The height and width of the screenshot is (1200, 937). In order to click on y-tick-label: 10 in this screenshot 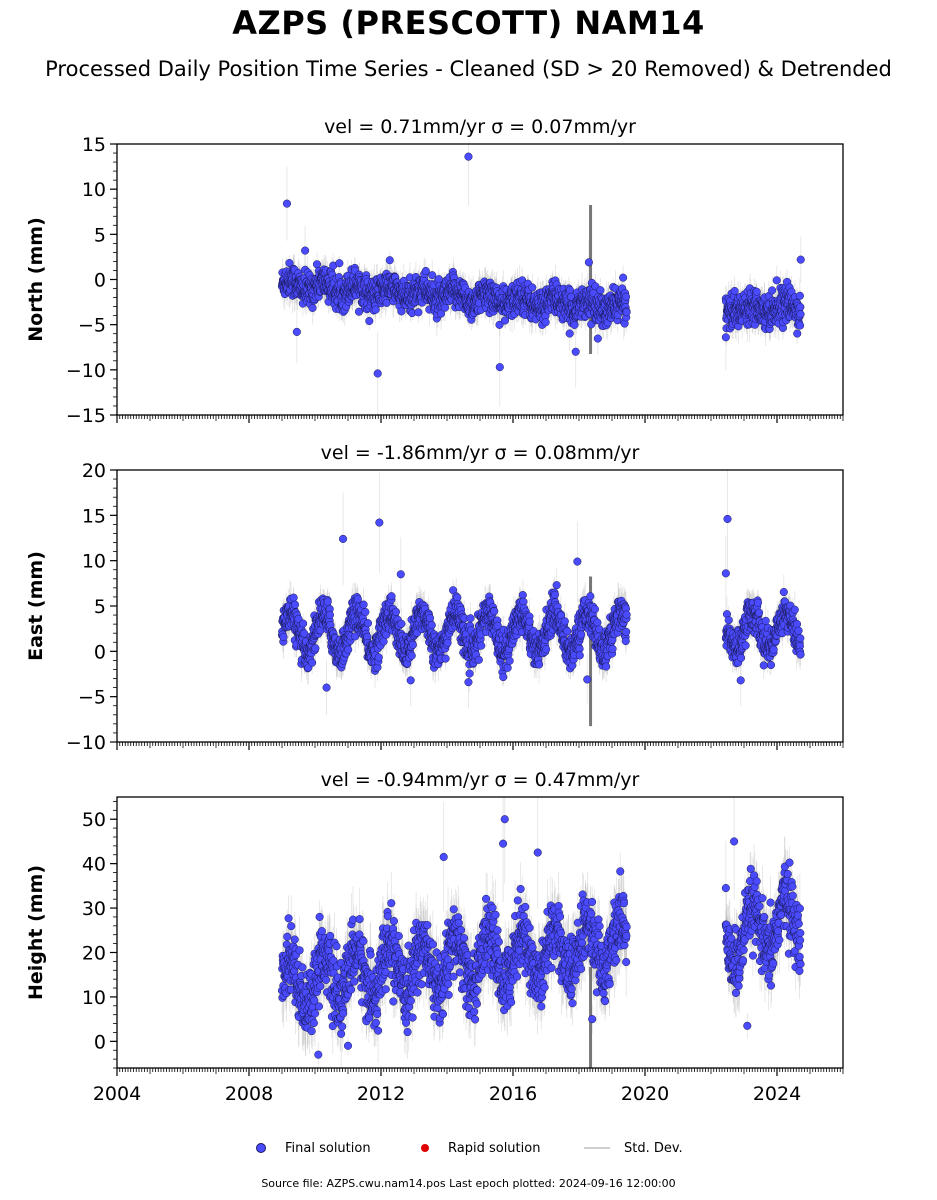, I will do `click(94, 190)`.